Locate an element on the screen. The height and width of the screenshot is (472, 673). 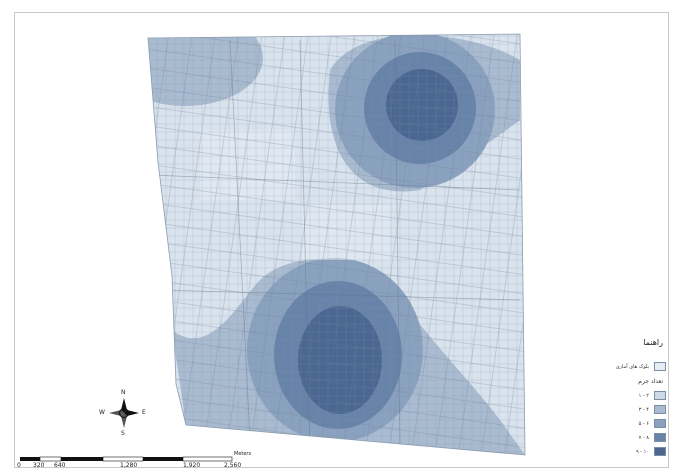
north-arrow is located at coordinates (124, 413).